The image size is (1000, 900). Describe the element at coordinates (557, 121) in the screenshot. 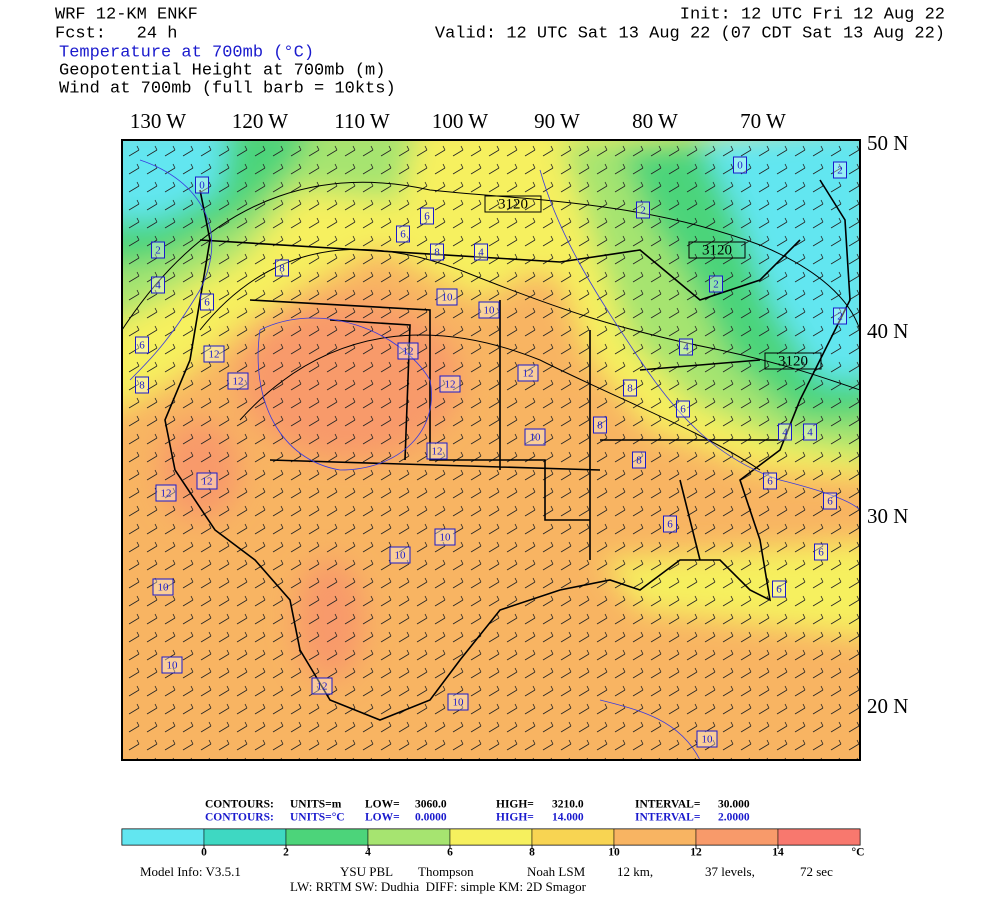

I see `longitude-label: 90 W` at that location.